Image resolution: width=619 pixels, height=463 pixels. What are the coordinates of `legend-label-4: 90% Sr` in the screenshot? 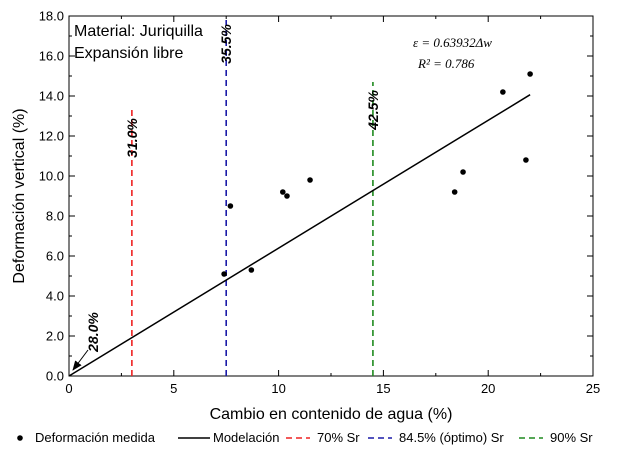 It's located at (571, 437).